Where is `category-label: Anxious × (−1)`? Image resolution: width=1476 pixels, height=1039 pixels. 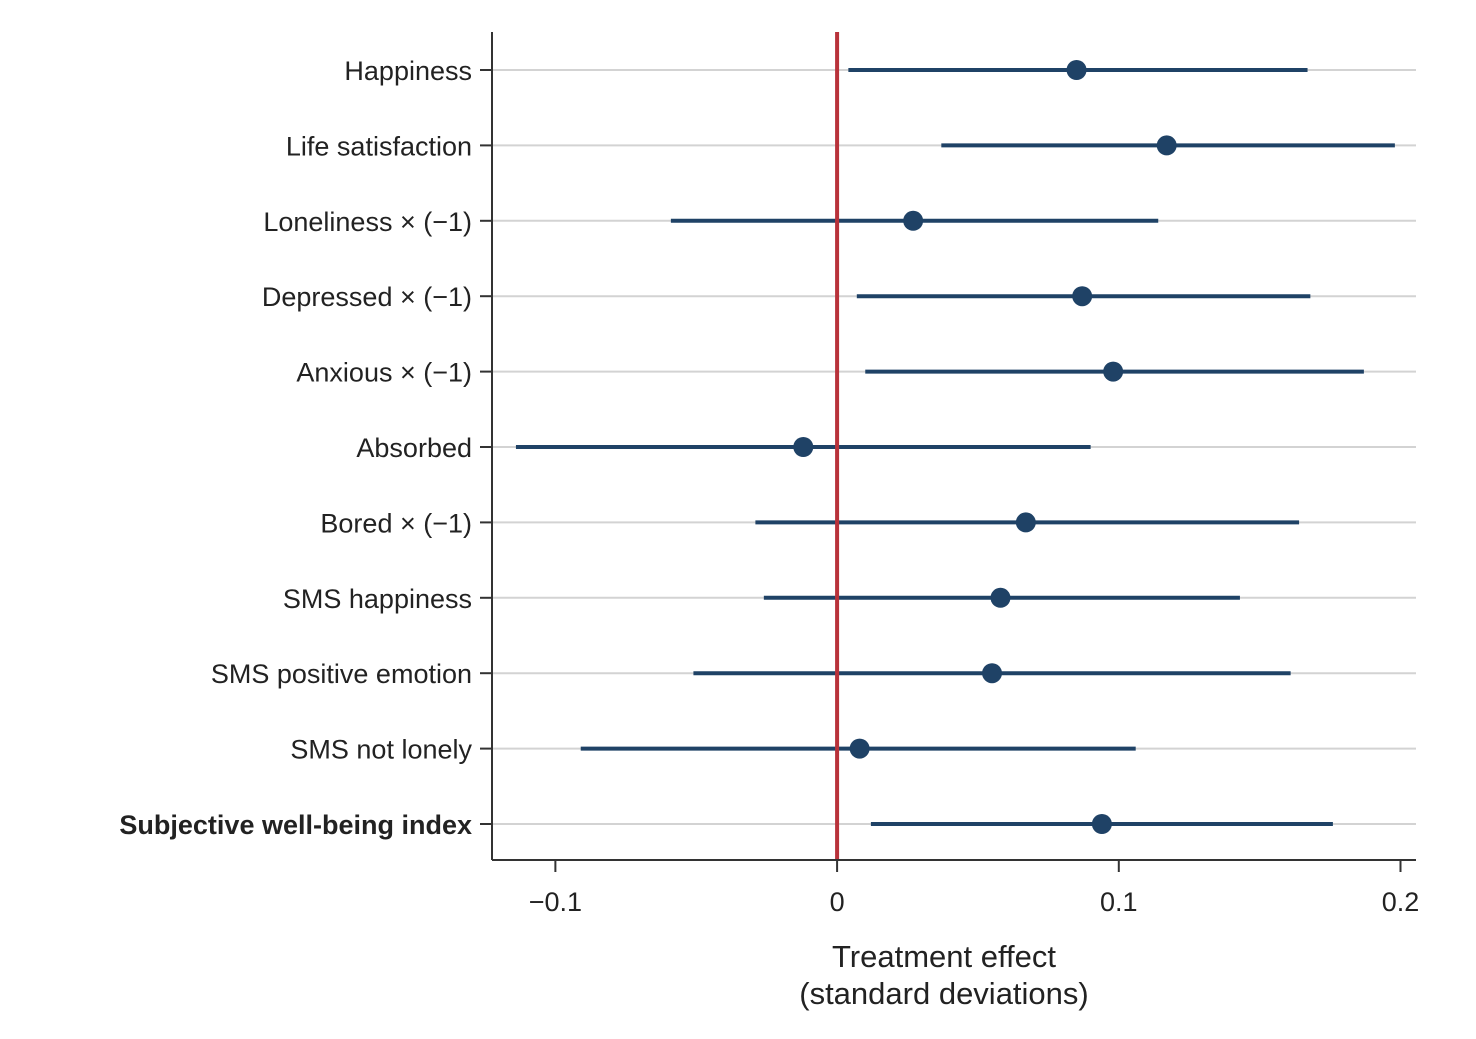
category-label: Anxious × (−1) is located at coordinates (384, 373).